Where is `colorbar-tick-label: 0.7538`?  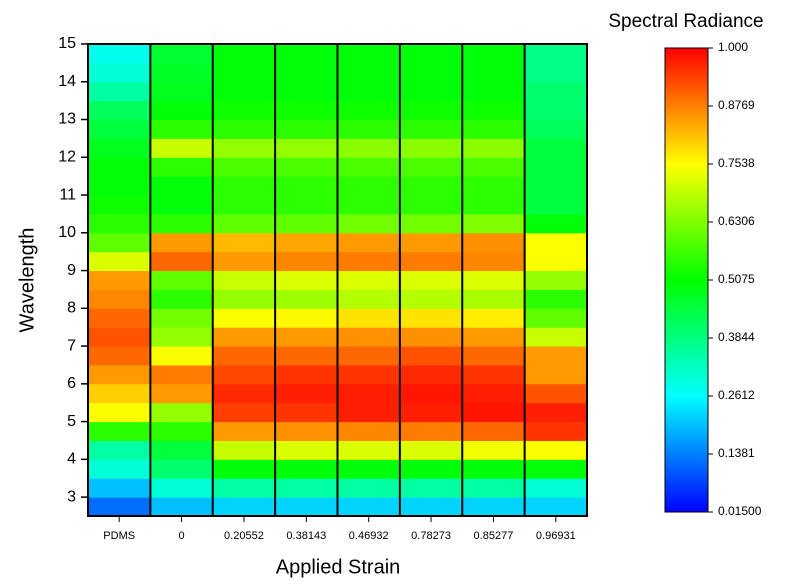
colorbar-tick-label: 0.7538 is located at coordinates (736, 163).